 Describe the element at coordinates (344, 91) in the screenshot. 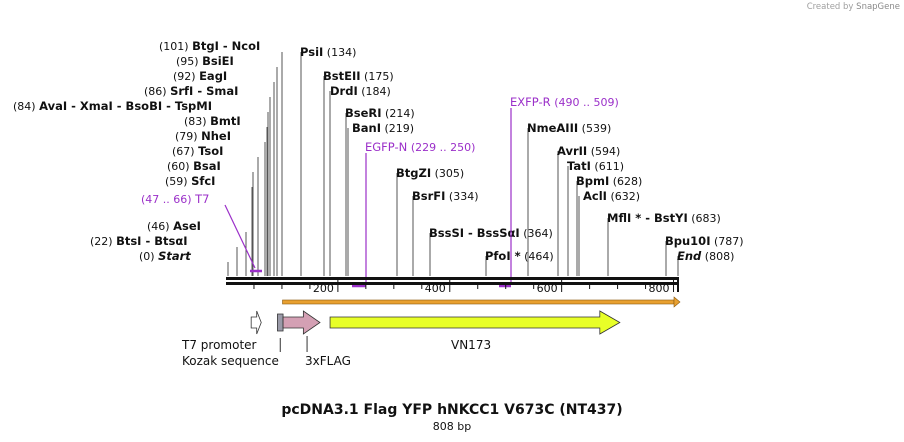

I see `site-drdi-name: DrdI` at that location.